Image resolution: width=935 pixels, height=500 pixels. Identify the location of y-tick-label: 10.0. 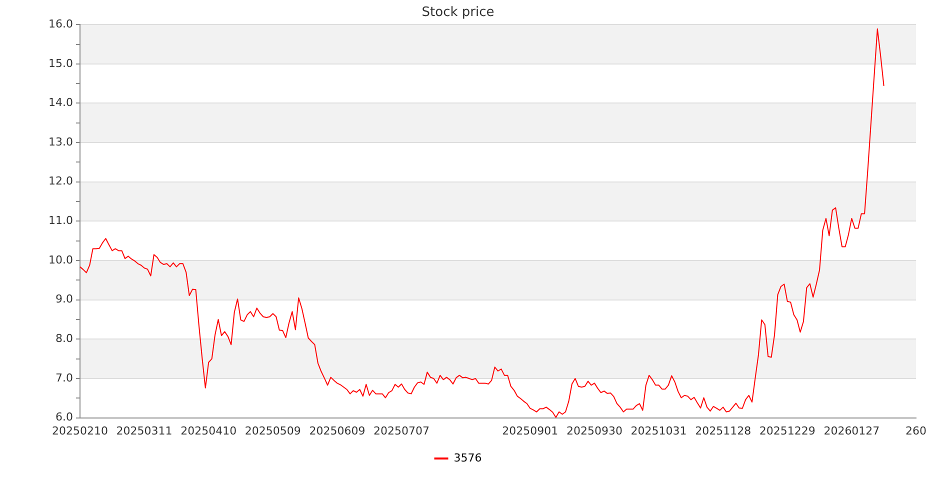
(60, 259).